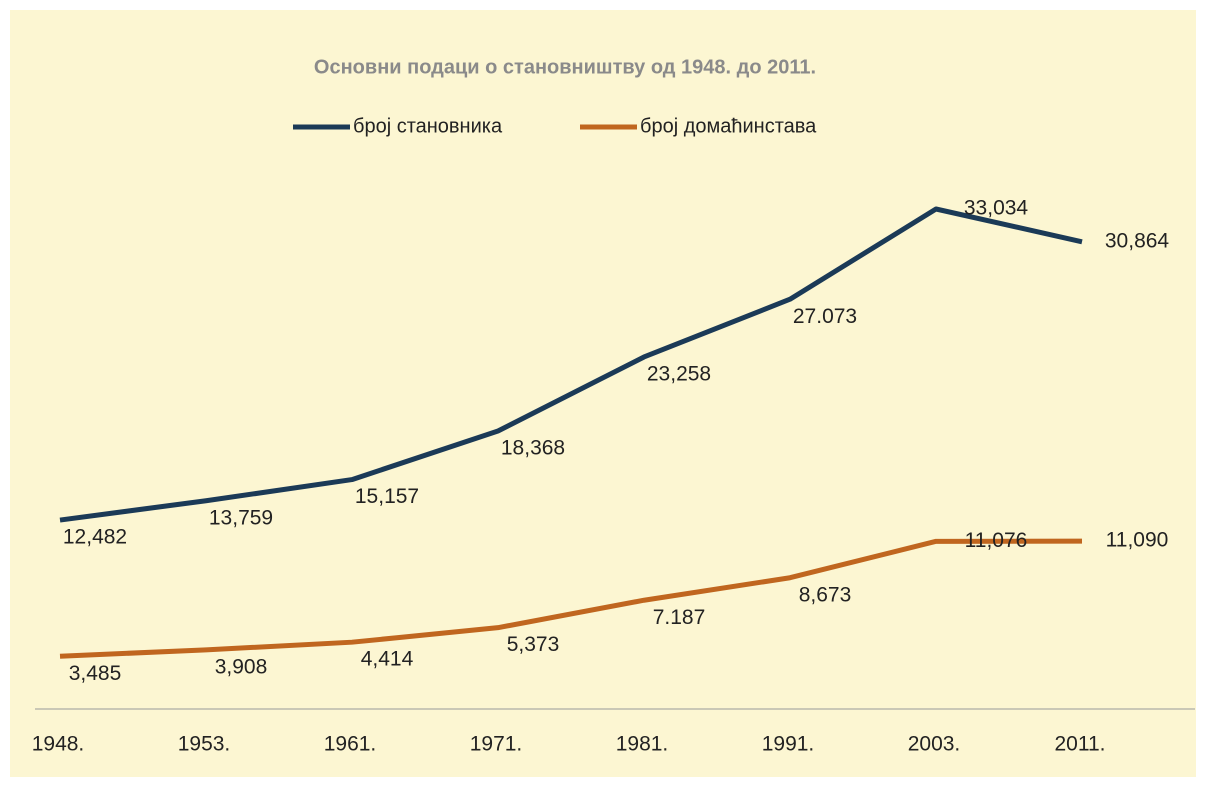 This screenshot has width=1206, height=787. What do you see at coordinates (996, 208) in the screenshot?
I see `data-label: 33,034` at bounding box center [996, 208].